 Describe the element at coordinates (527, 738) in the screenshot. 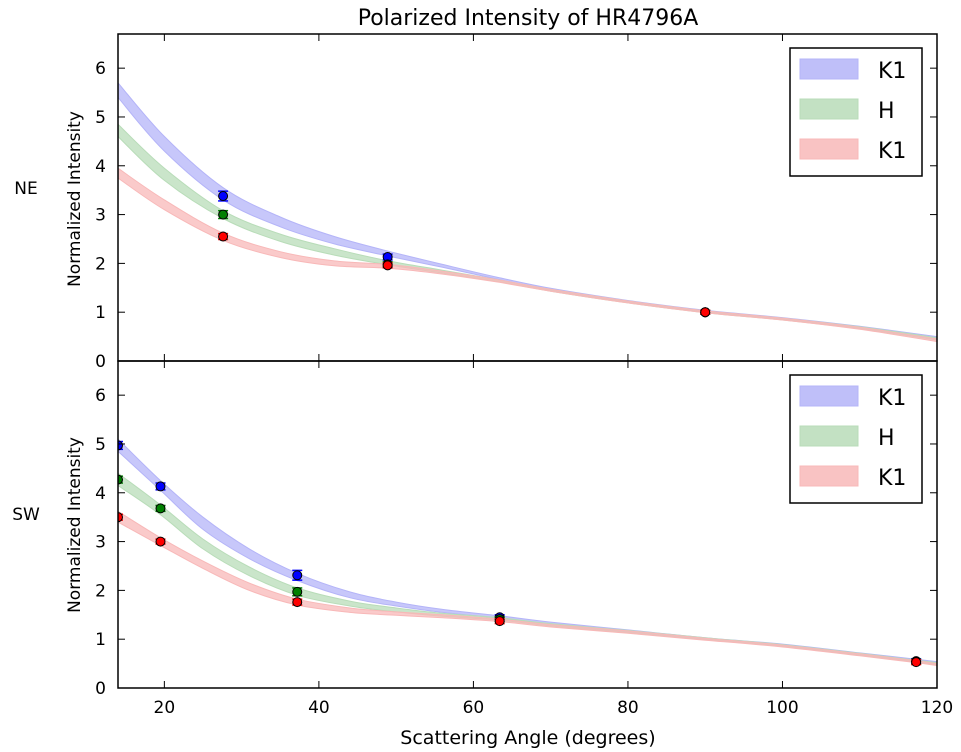

I see `x-axis-label: Scattering Angle (degrees)` at that location.